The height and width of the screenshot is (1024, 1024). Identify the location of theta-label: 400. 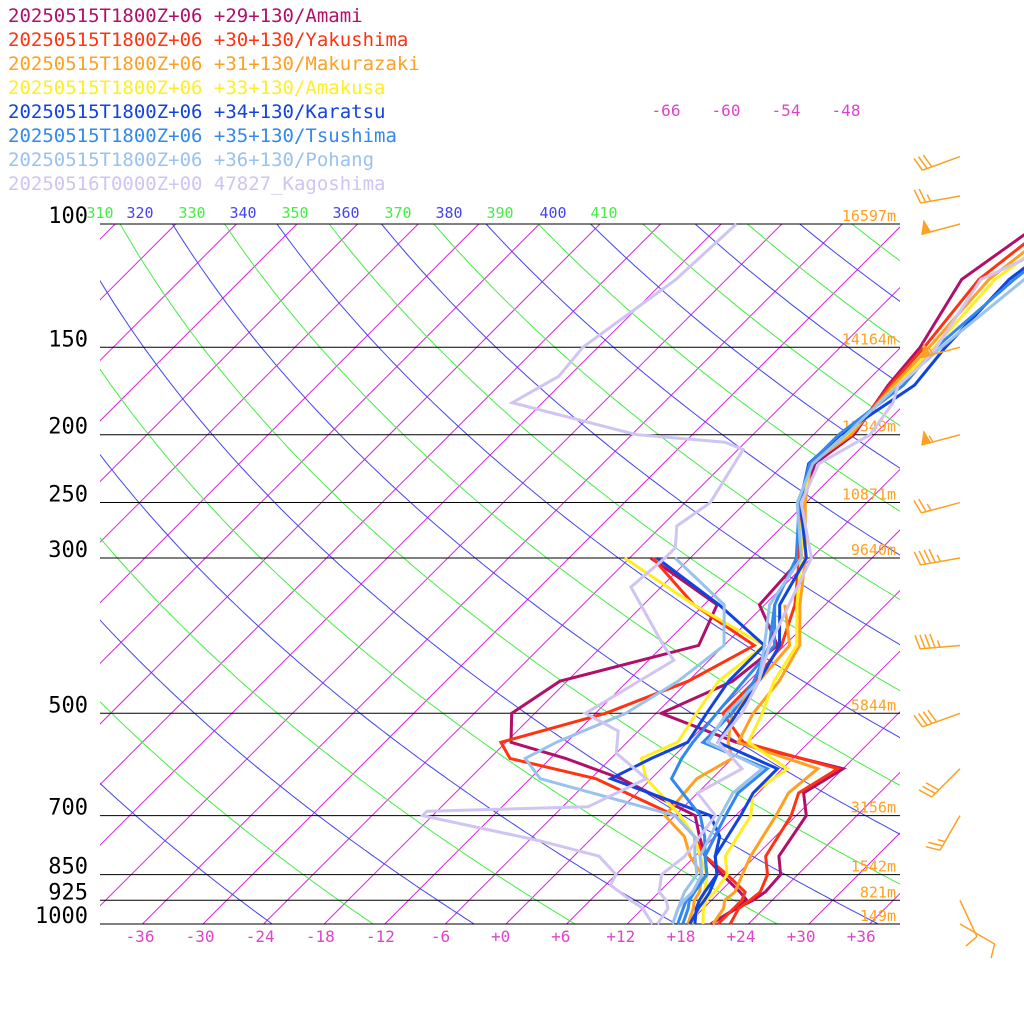
(552, 213).